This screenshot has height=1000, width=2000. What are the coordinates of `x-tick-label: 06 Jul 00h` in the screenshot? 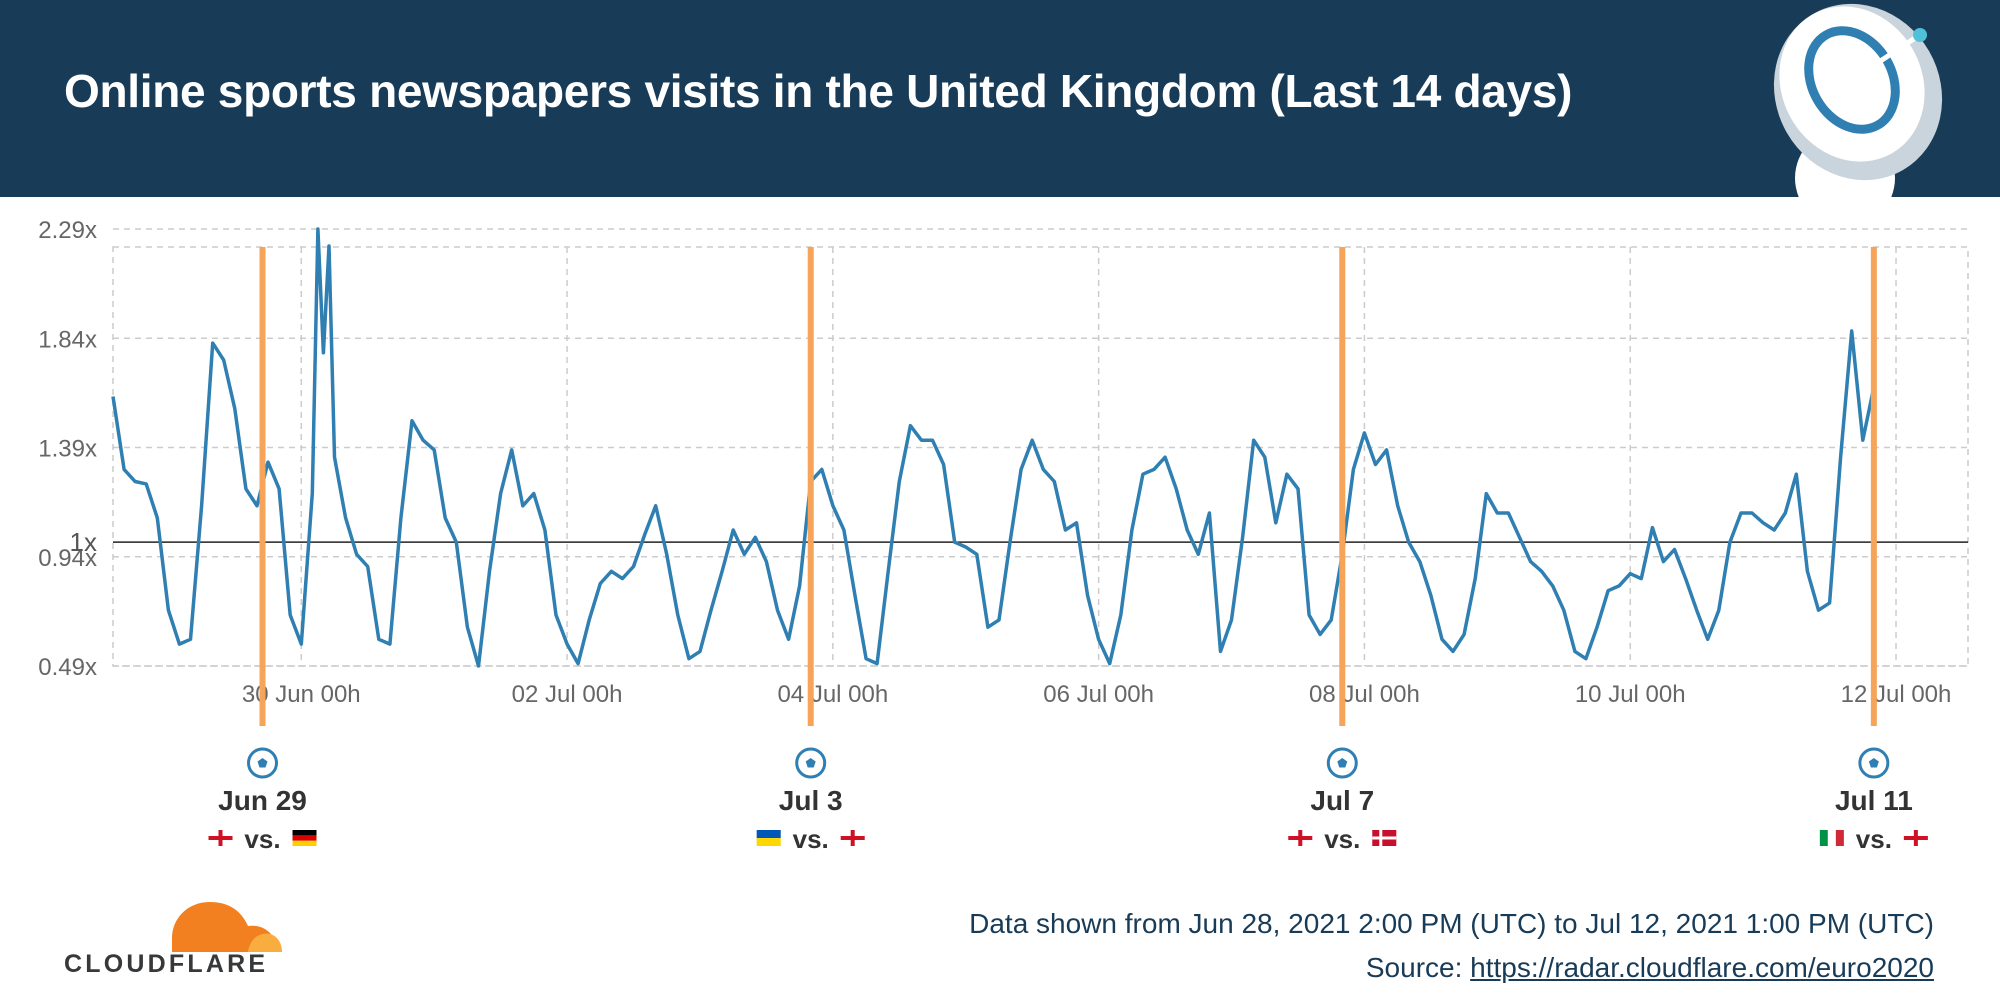 It's located at (1098, 694).